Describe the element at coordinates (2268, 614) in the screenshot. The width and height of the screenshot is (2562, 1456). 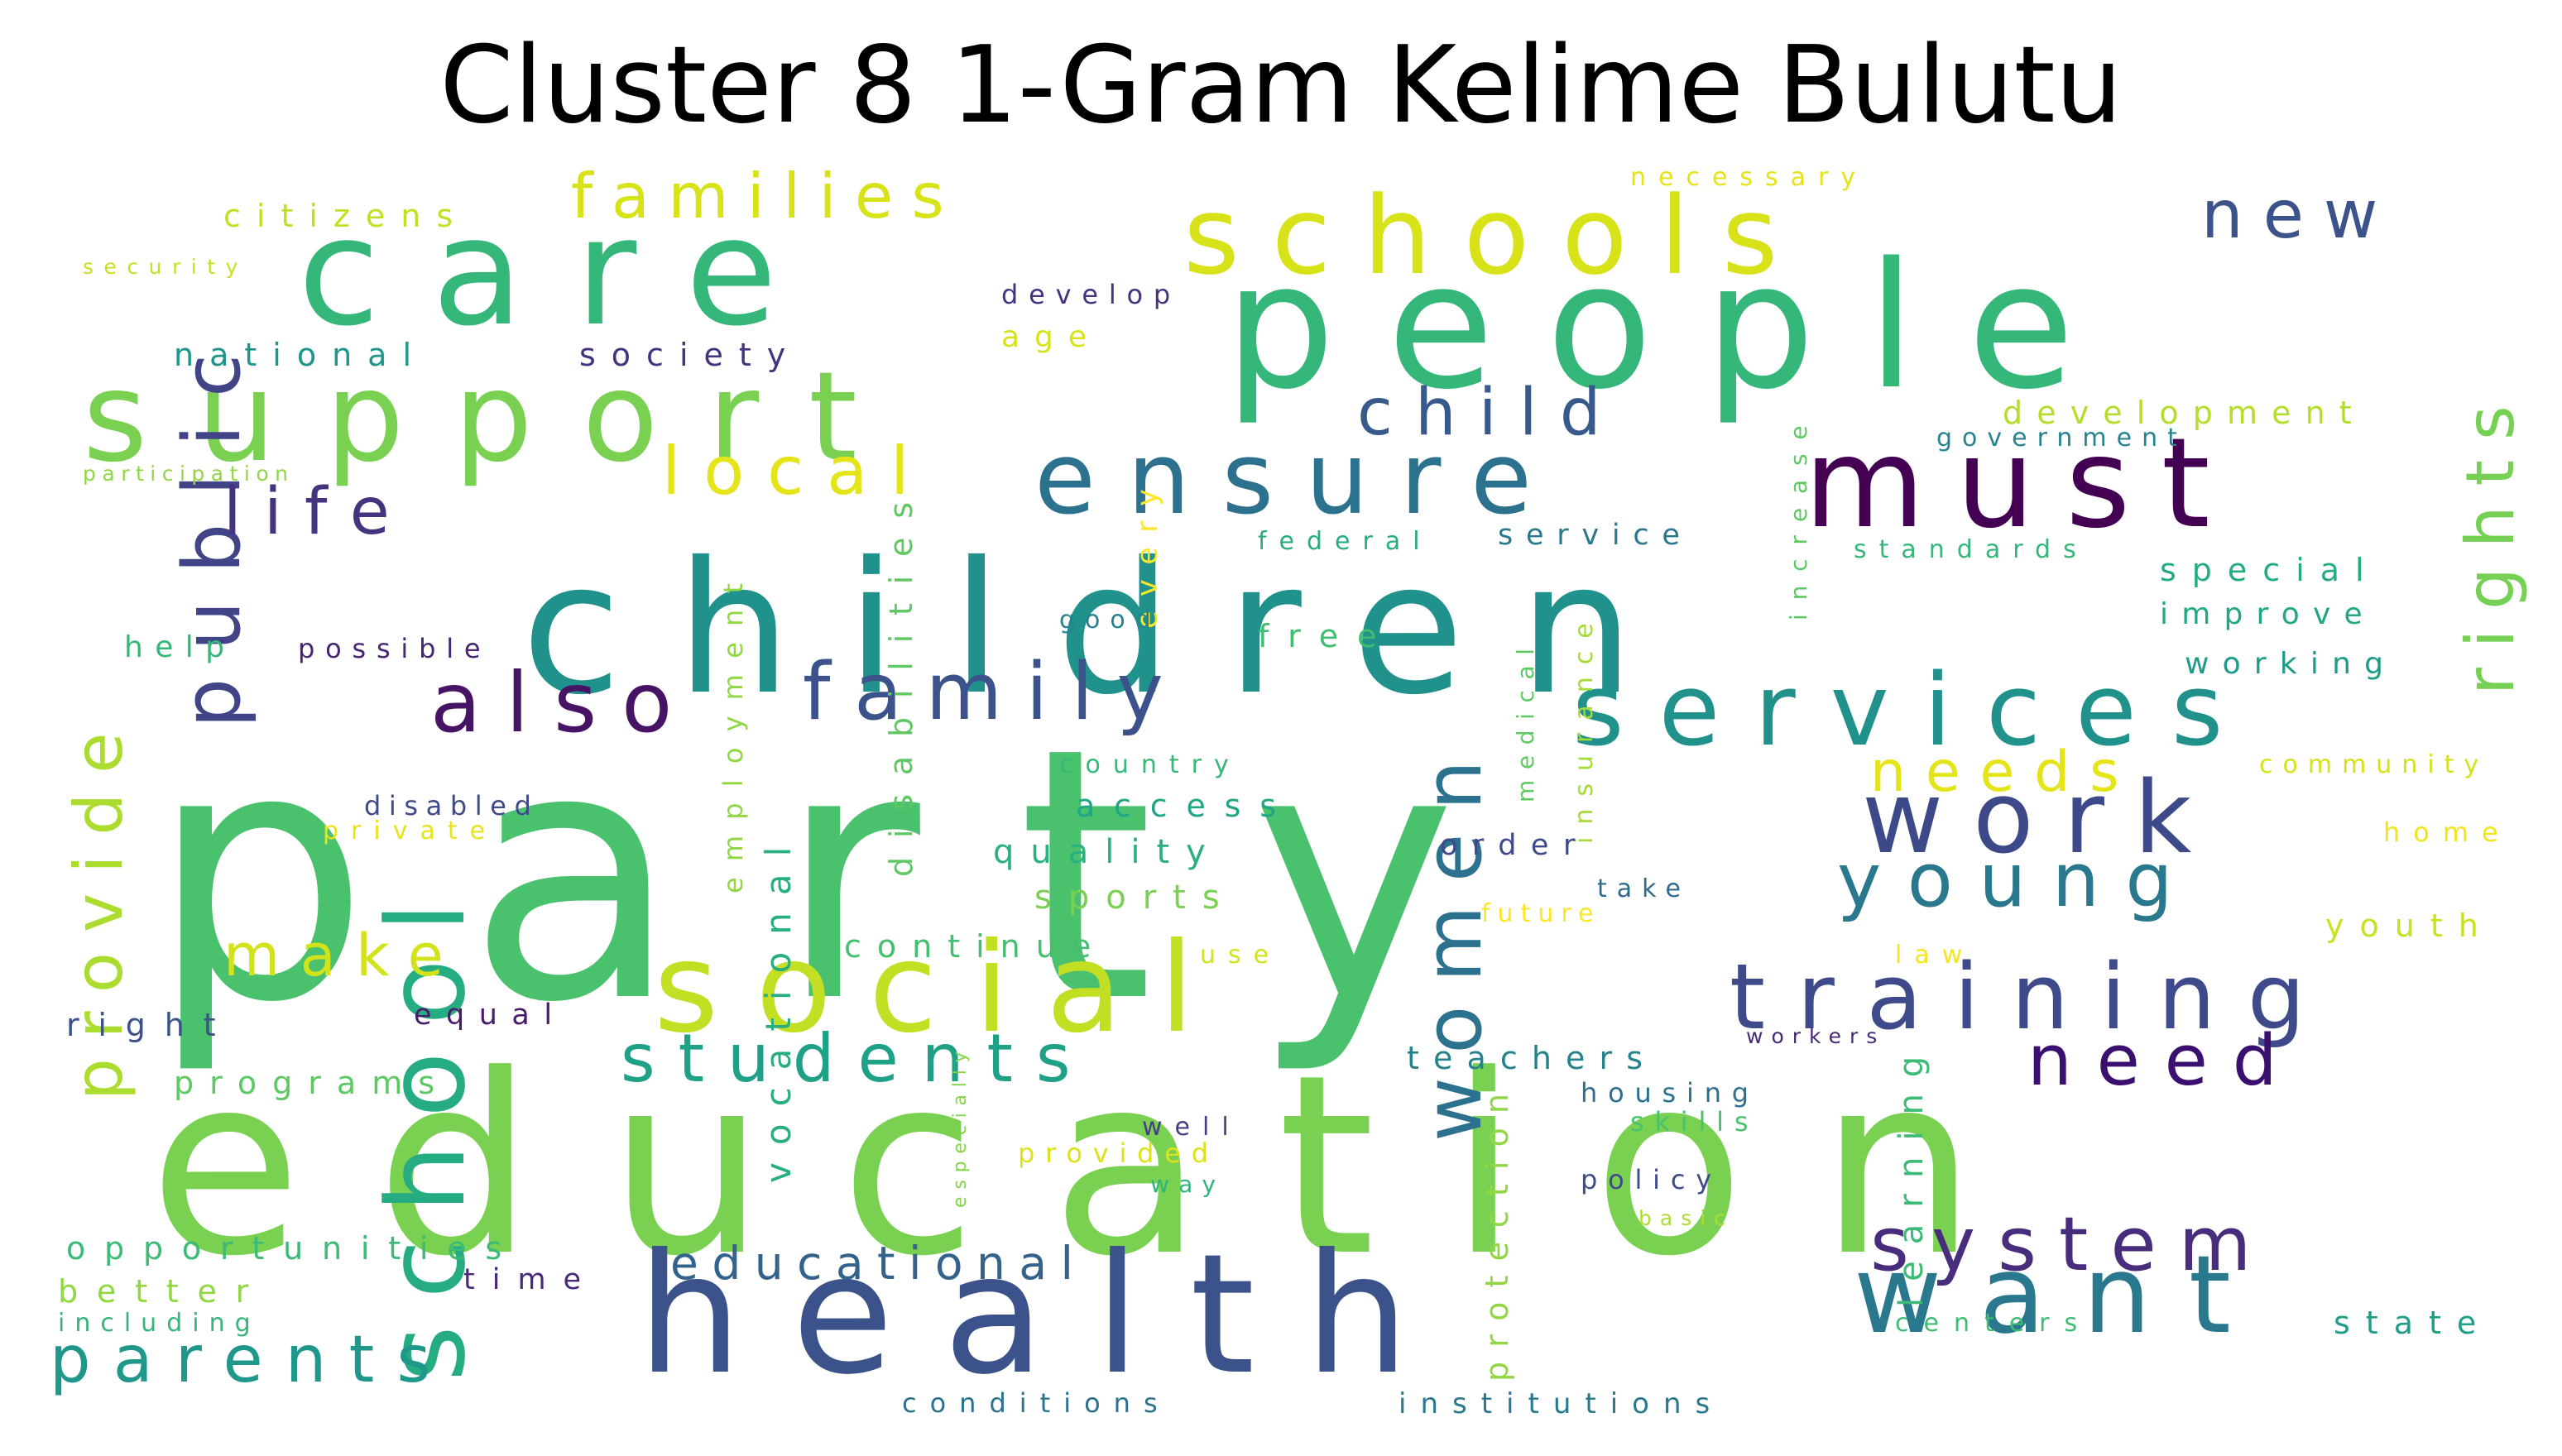
I see `word-improve: improve` at that location.